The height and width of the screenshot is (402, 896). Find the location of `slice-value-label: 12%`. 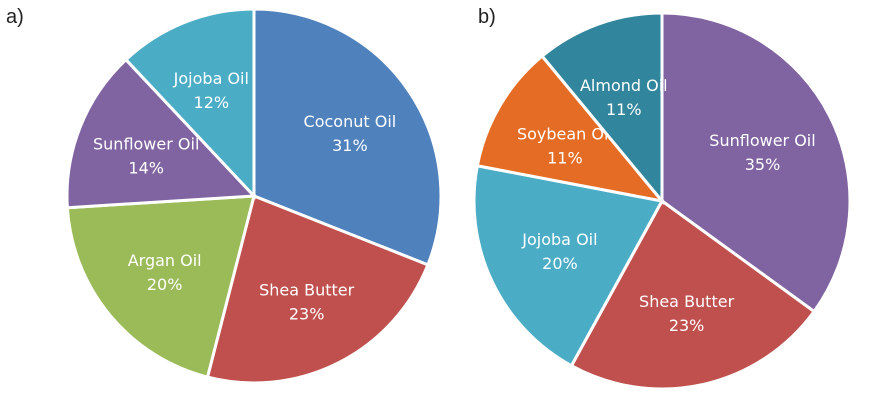

slice-value-label: 12% is located at coordinates (212, 102).